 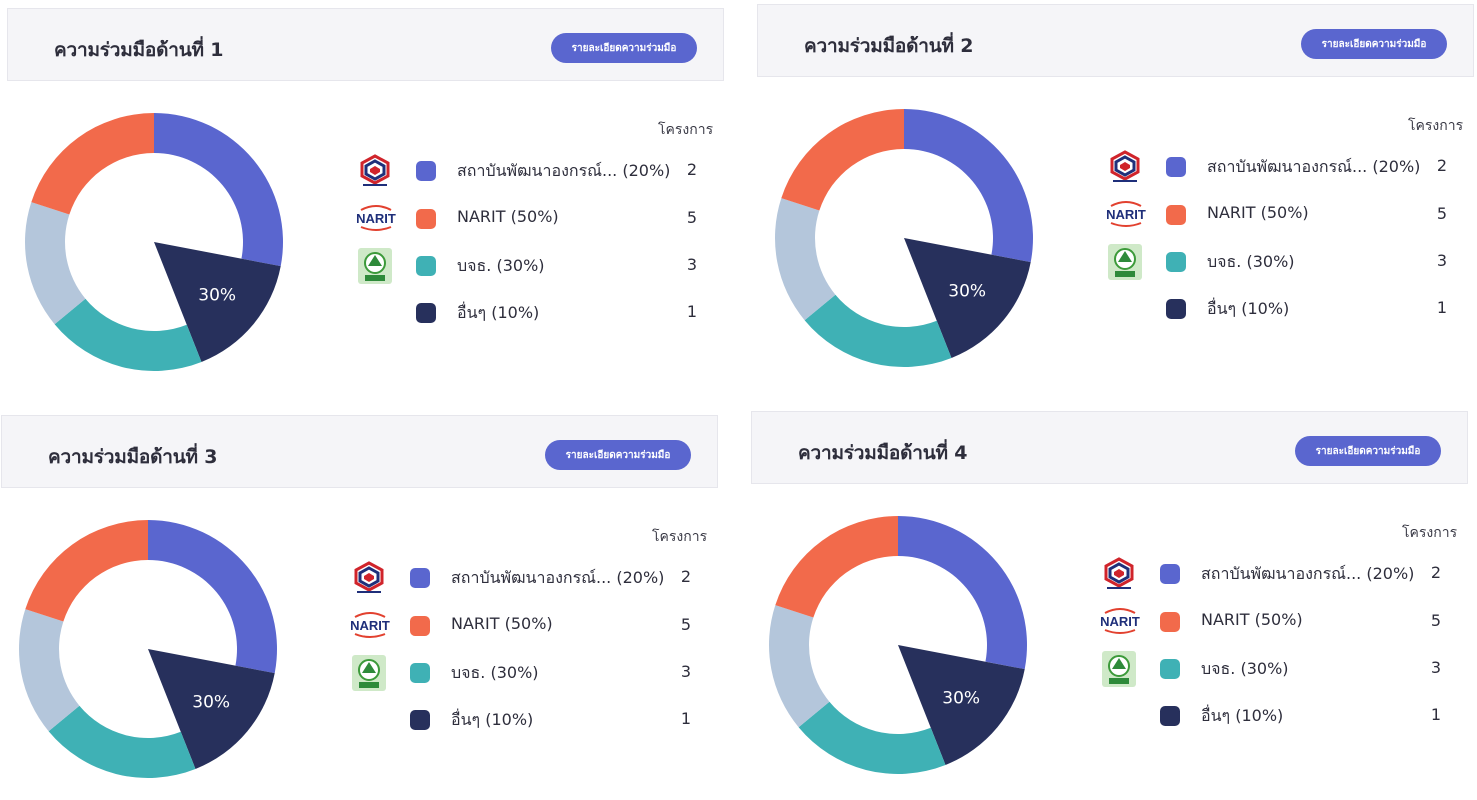 What do you see at coordinates (139, 50) in the screenshot?
I see `panel-title: ความร่วมมือด้านที่ 1` at bounding box center [139, 50].